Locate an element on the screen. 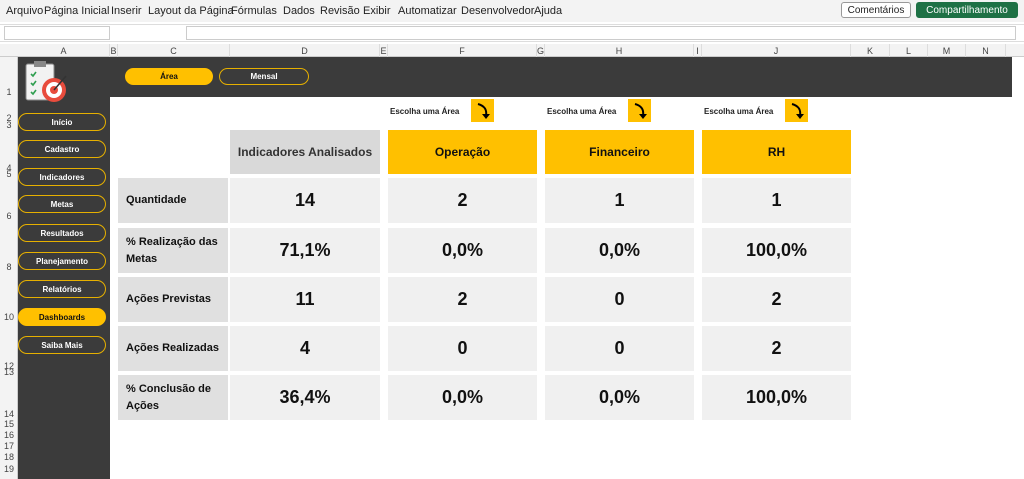 The height and width of the screenshot is (479, 1024). column-header: K is located at coordinates (870, 50).